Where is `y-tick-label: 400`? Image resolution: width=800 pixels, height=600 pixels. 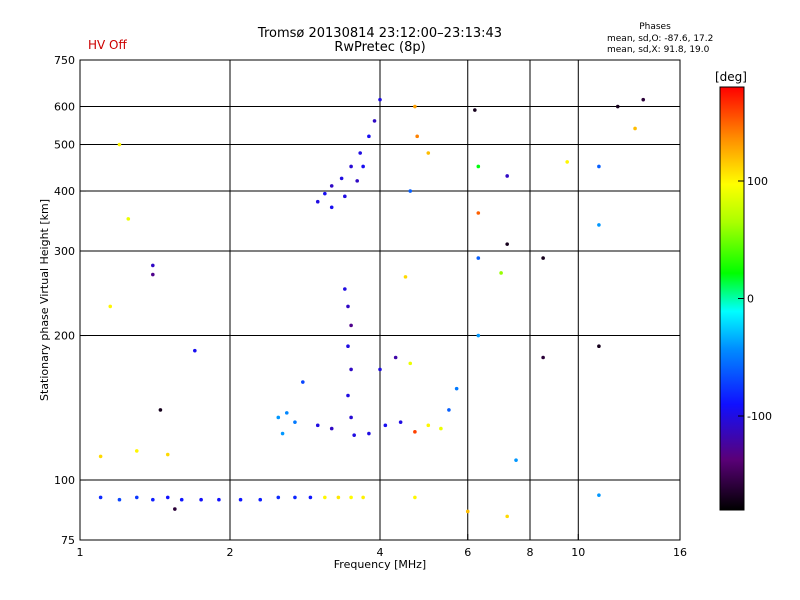
y-tick-label: 400 is located at coordinates (64, 191).